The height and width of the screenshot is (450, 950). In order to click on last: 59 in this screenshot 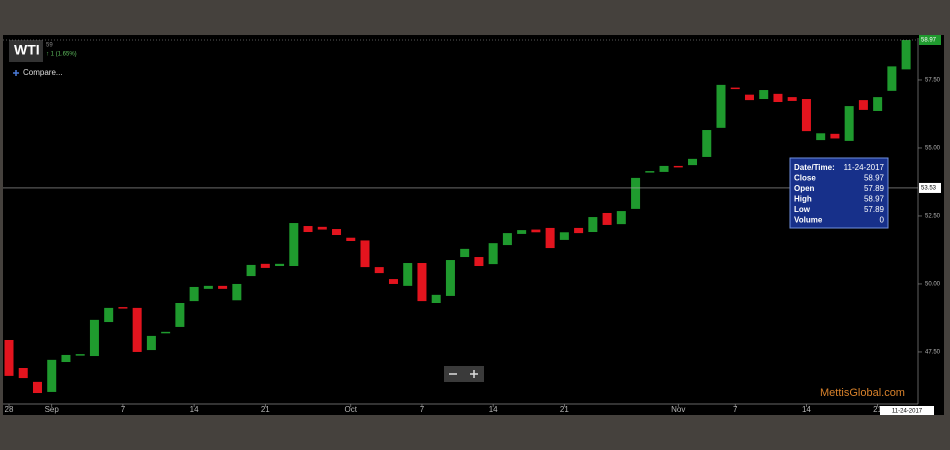, I will do `click(49, 46)`.